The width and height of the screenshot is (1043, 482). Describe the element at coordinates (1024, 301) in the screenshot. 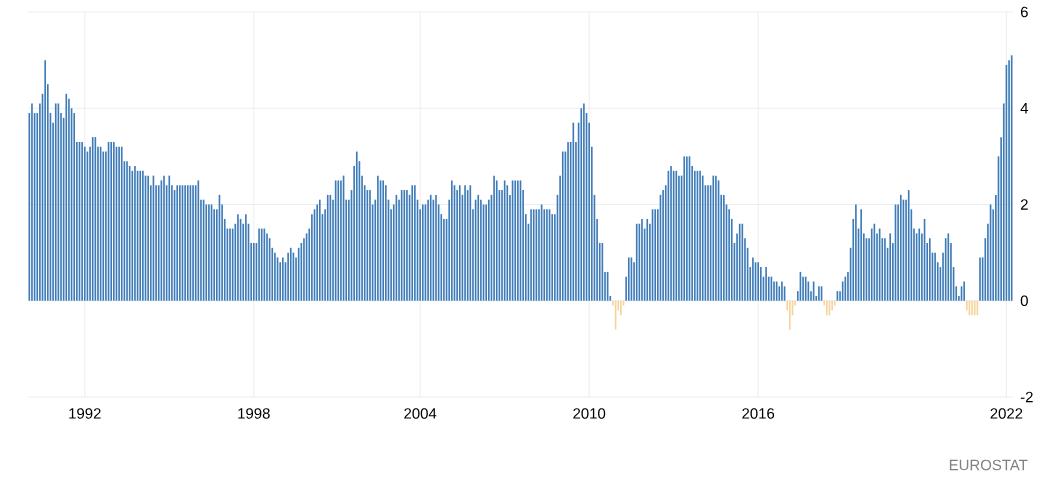

I see `y-tick-label: 0` at that location.